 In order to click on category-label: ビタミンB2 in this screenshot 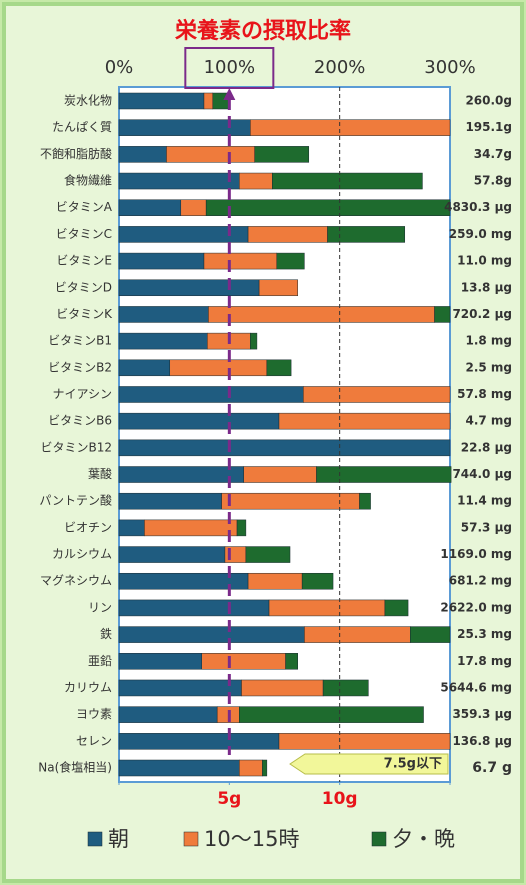, I will do `click(80, 367)`.